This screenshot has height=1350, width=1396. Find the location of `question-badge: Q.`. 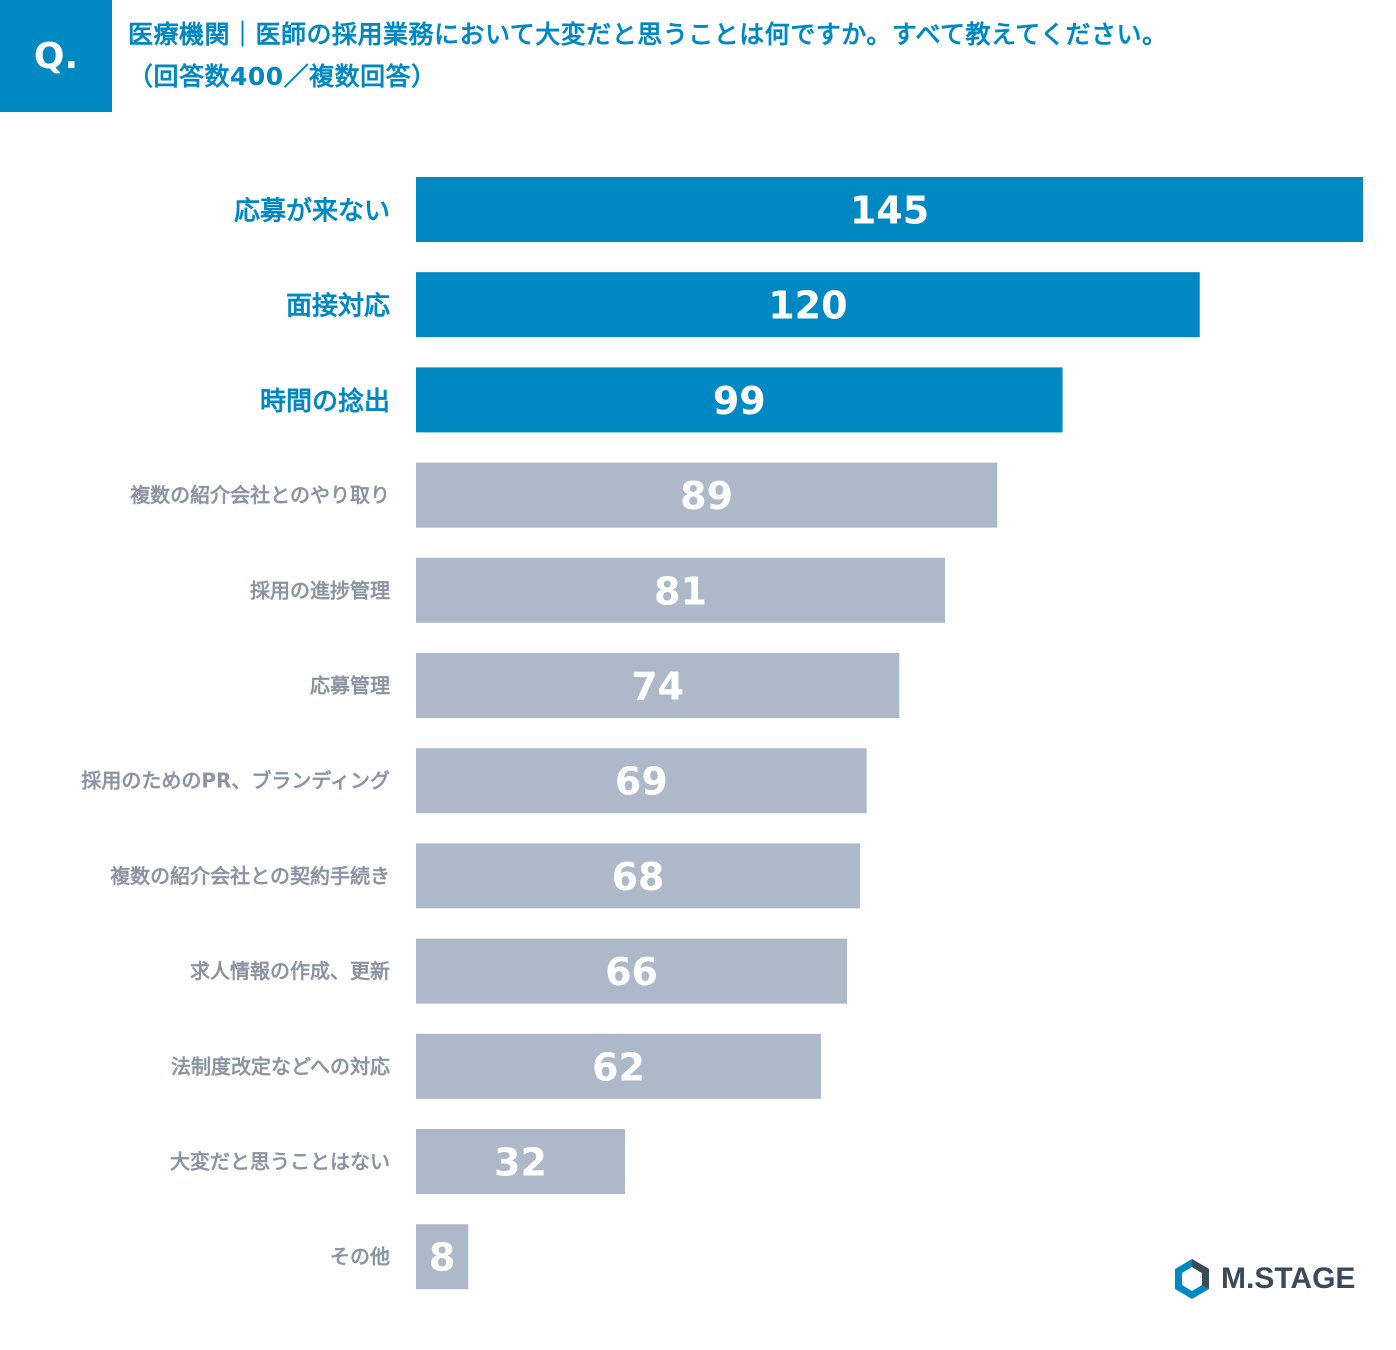

question-badge: Q. is located at coordinates (56, 56).